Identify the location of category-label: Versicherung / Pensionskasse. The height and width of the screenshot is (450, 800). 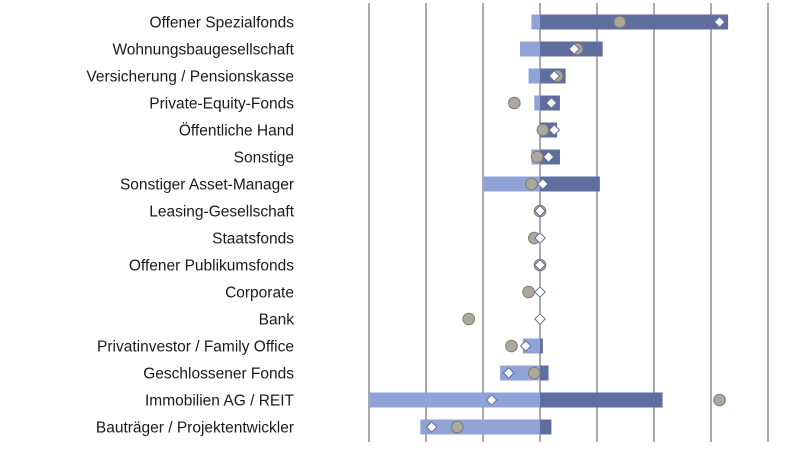
(190, 77).